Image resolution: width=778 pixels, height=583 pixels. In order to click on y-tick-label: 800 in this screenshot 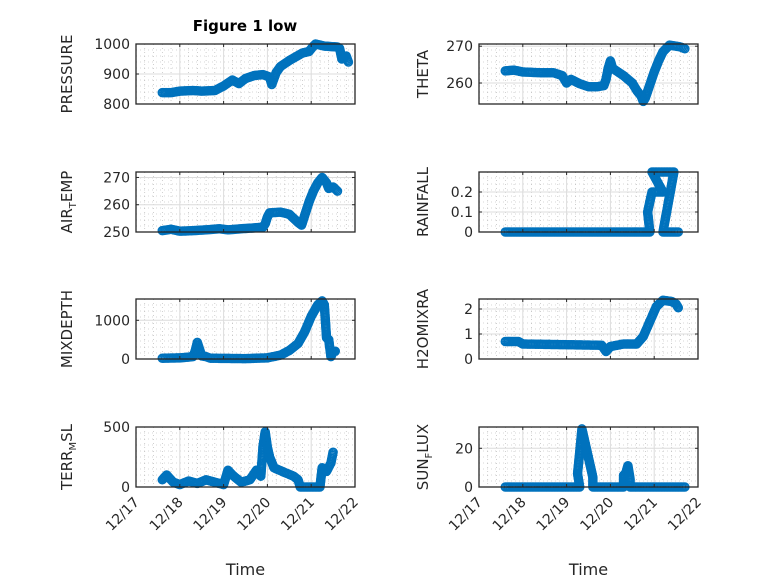, I will do `click(116, 105)`.